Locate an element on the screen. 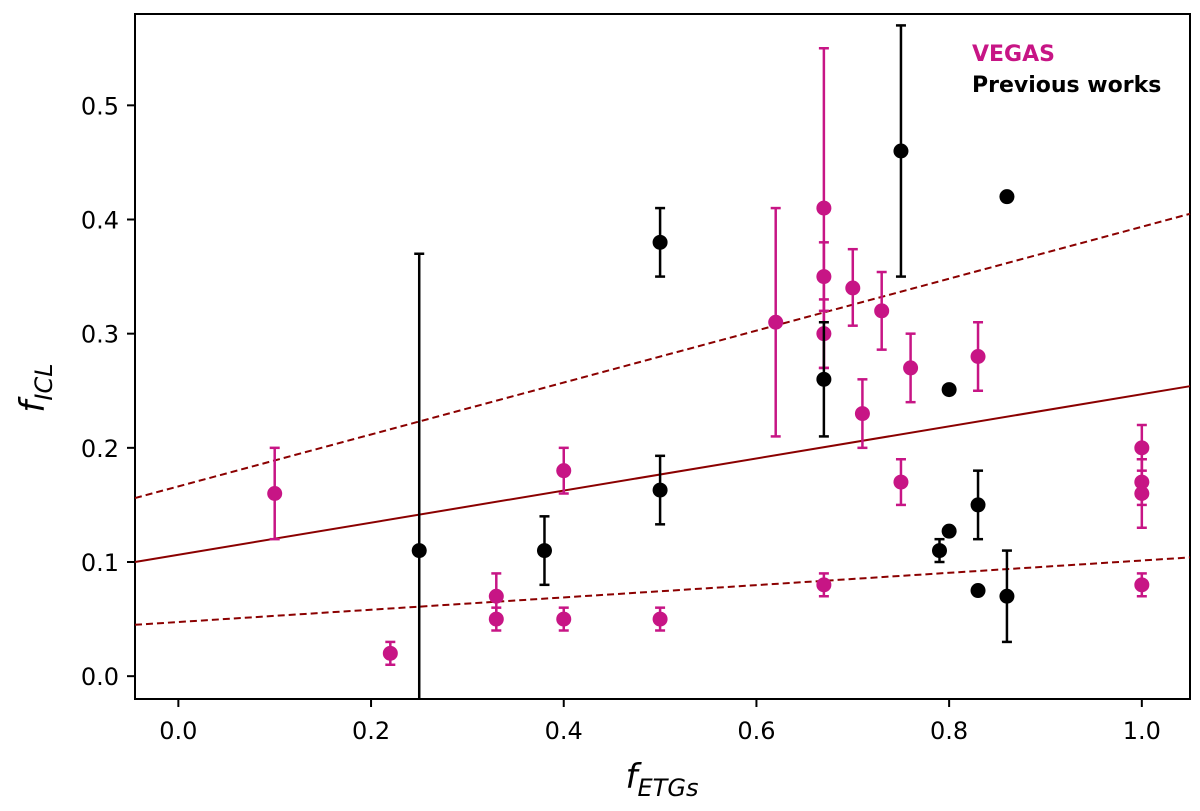  legend-entry-vegas: VEGAS is located at coordinates (1013, 54).